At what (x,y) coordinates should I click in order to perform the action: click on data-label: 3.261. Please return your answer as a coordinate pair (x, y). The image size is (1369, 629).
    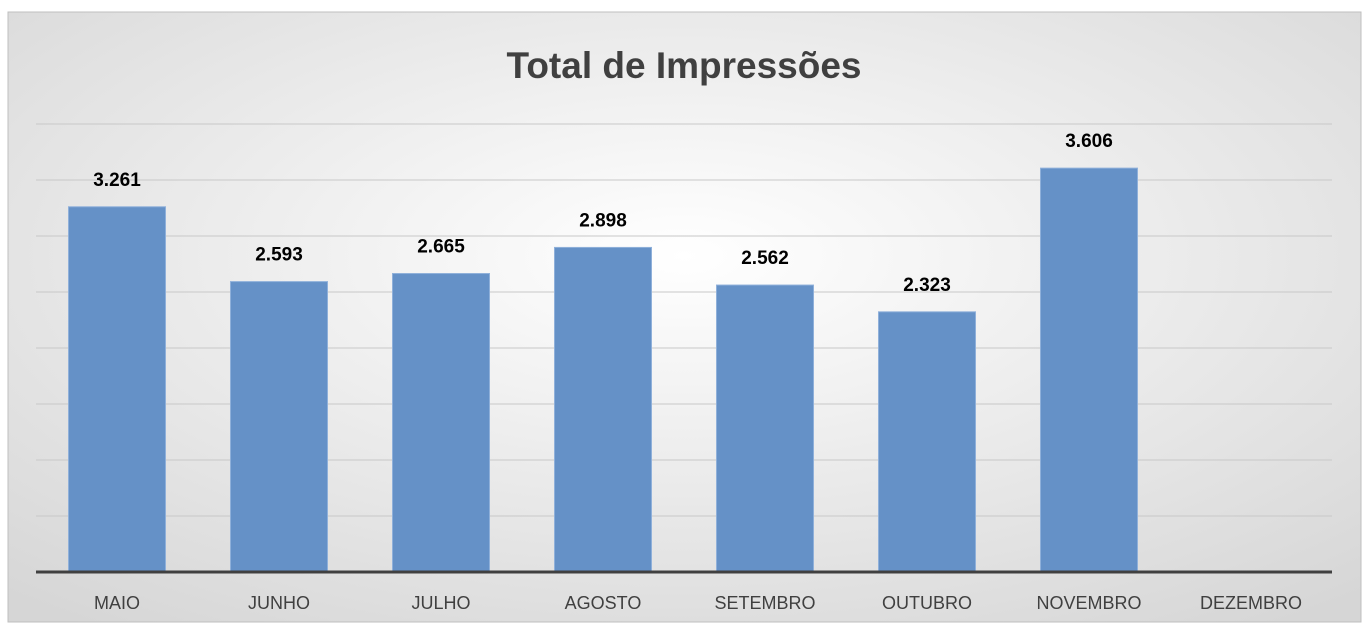
    Looking at the image, I should click on (117, 180).